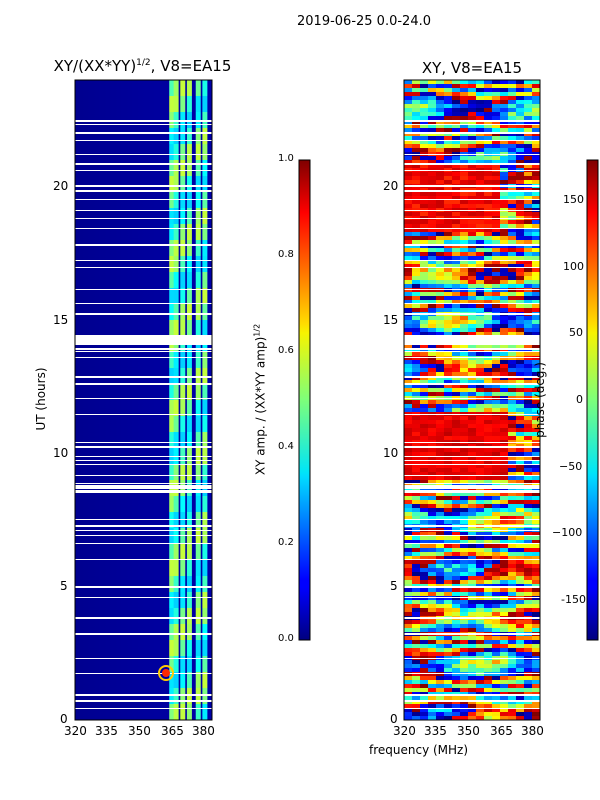 This screenshot has width=600, height=800. I want to click on amp-xtick-365: 365, so click(172, 731).